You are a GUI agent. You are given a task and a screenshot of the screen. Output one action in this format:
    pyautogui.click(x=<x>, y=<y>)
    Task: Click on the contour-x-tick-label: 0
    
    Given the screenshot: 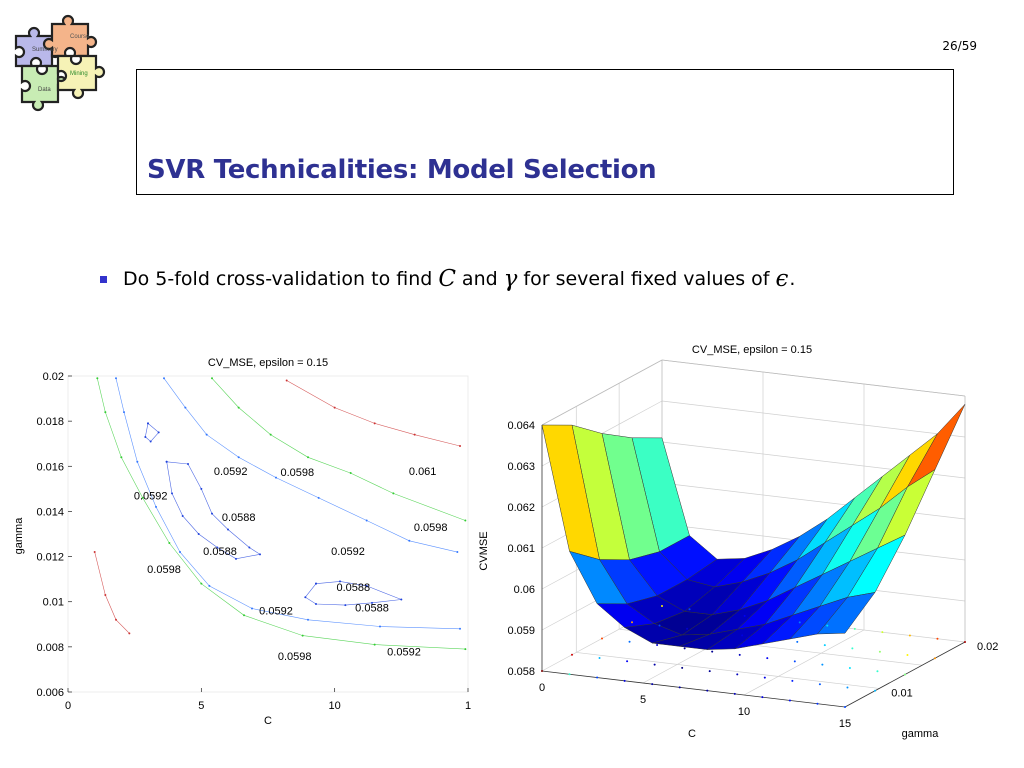 What is the action you would take?
    pyautogui.click(x=68, y=706)
    